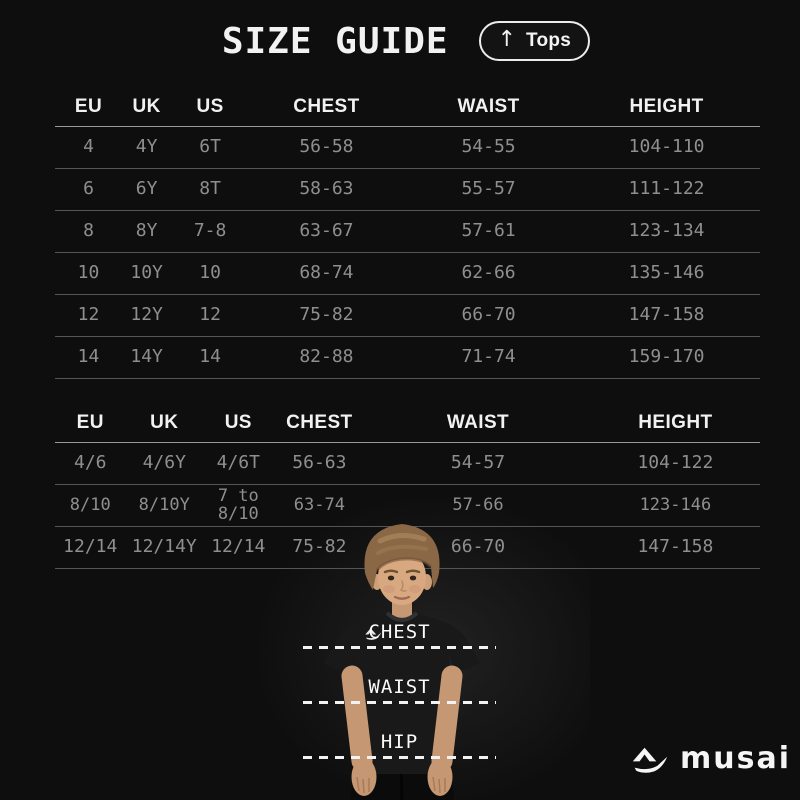 The height and width of the screenshot is (800, 800). I want to click on size-cell: 62-66, so click(488, 273).